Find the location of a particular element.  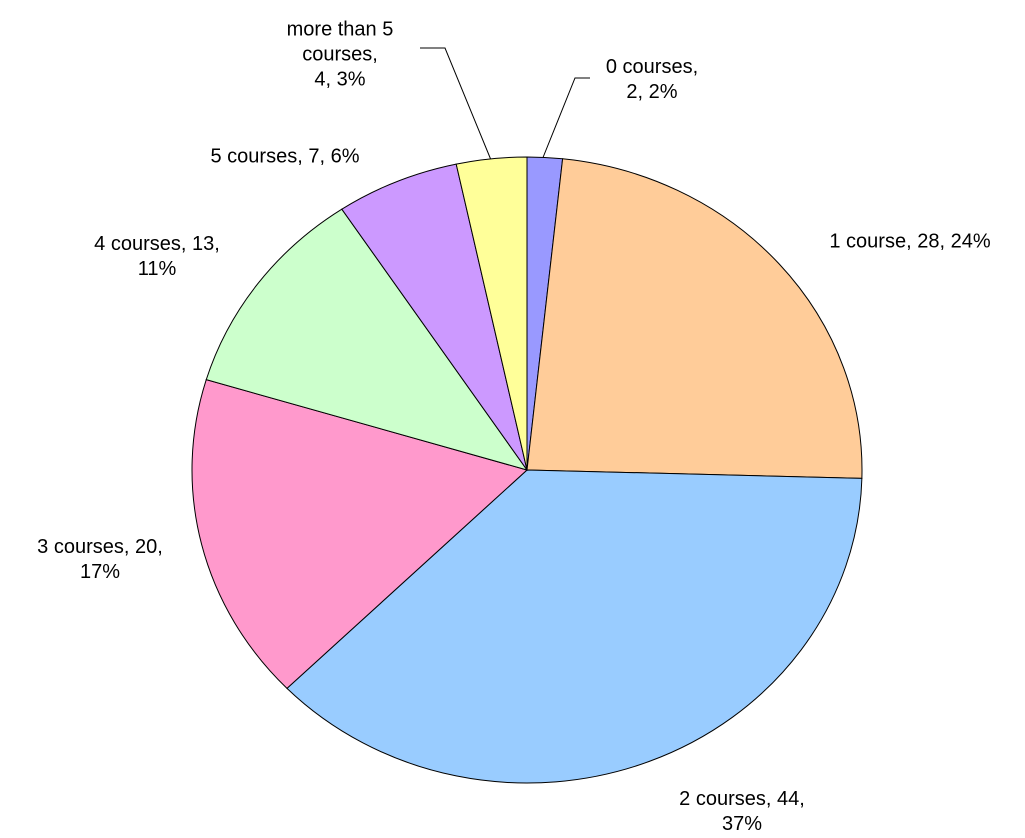

label-part: 11% is located at coordinates (157, 269).